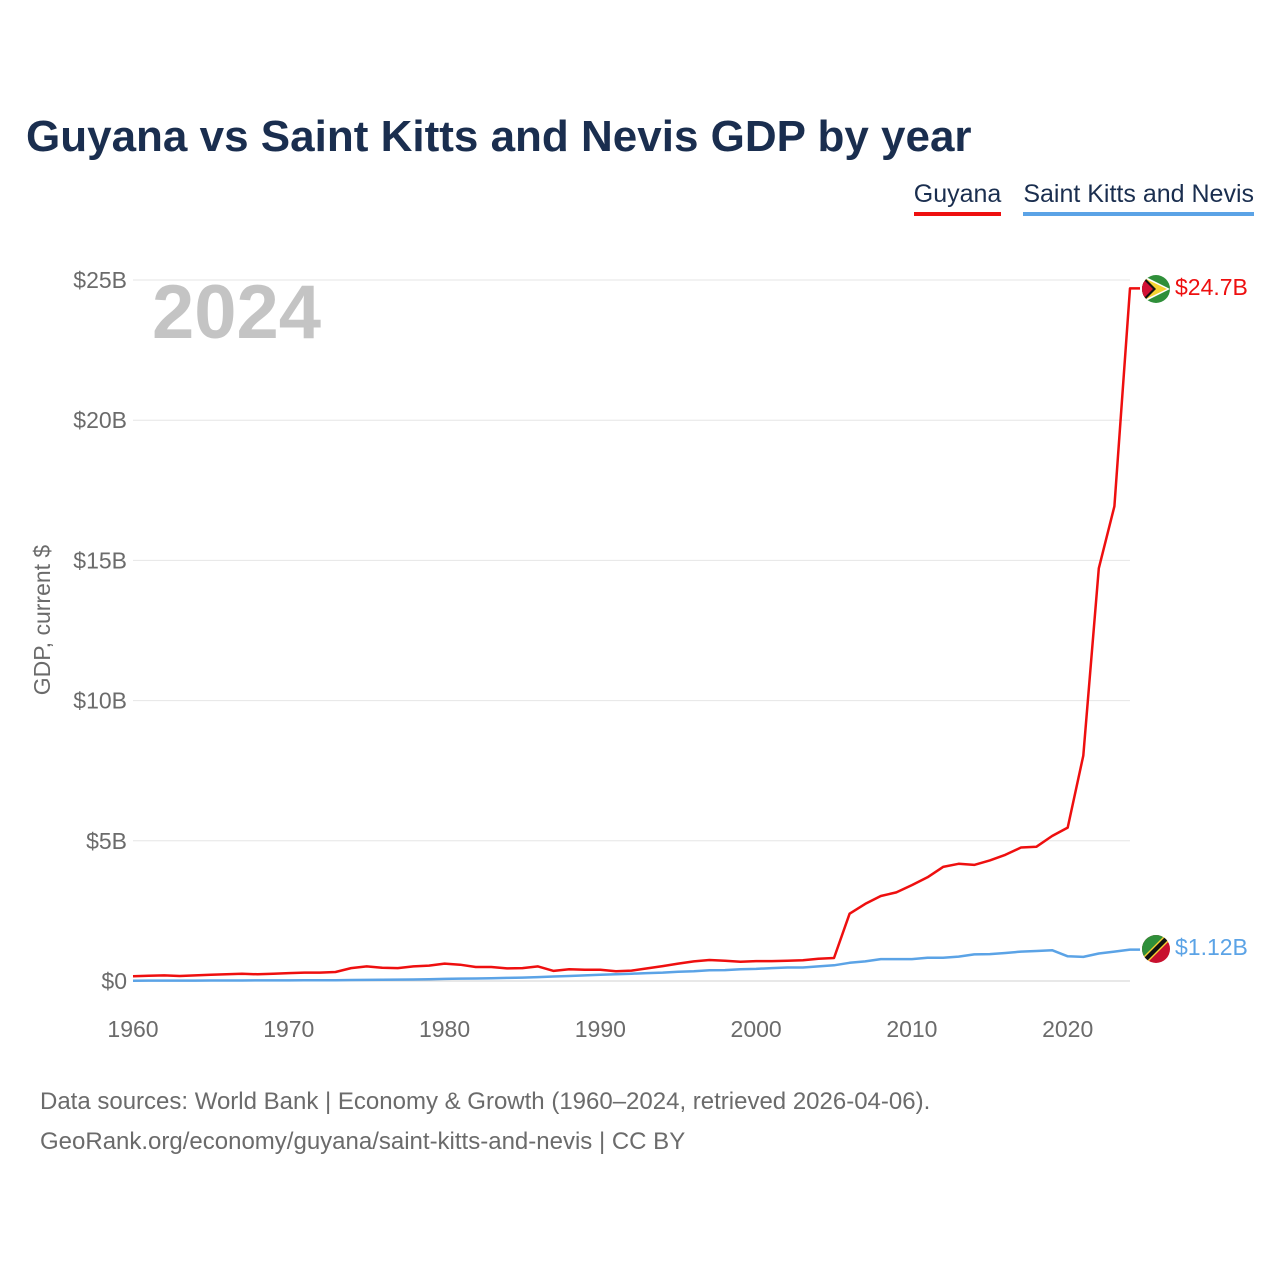 The height and width of the screenshot is (1280, 1280). Describe the element at coordinates (288, 1029) in the screenshot. I see `x-tick-label: 1970` at that location.